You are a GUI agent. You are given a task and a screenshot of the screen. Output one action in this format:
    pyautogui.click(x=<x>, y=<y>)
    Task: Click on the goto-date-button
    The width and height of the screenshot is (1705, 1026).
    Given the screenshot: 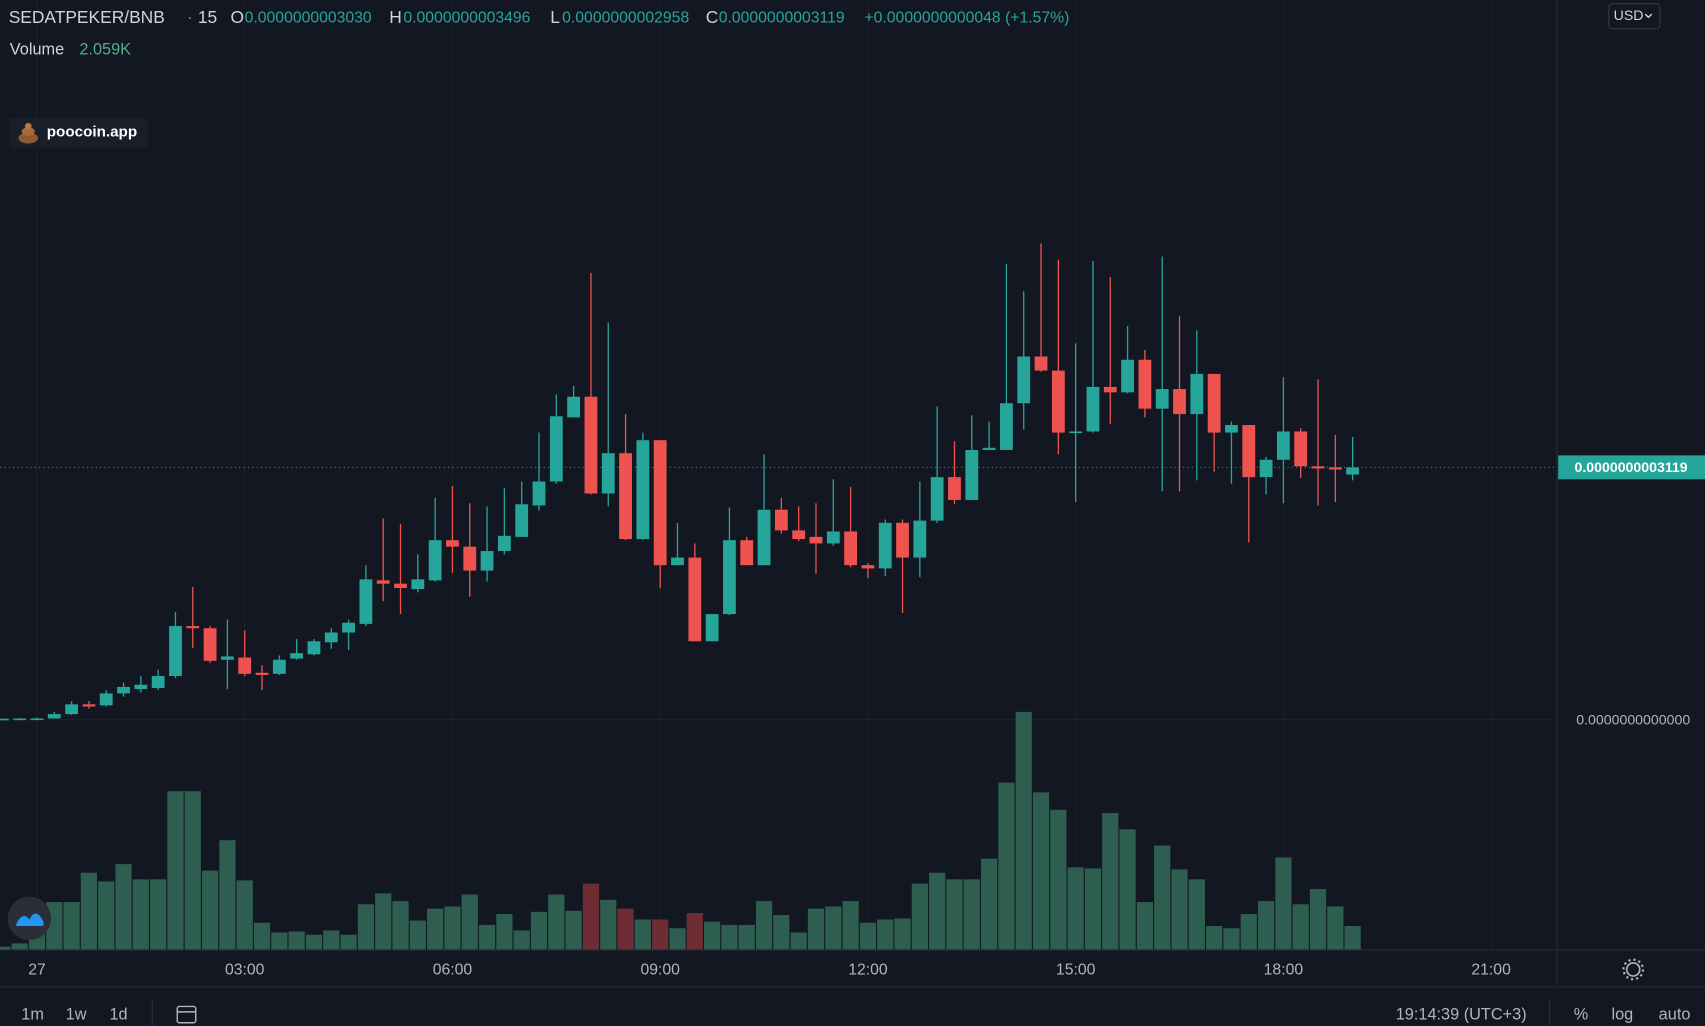 What is the action you would take?
    pyautogui.click(x=186, y=1014)
    